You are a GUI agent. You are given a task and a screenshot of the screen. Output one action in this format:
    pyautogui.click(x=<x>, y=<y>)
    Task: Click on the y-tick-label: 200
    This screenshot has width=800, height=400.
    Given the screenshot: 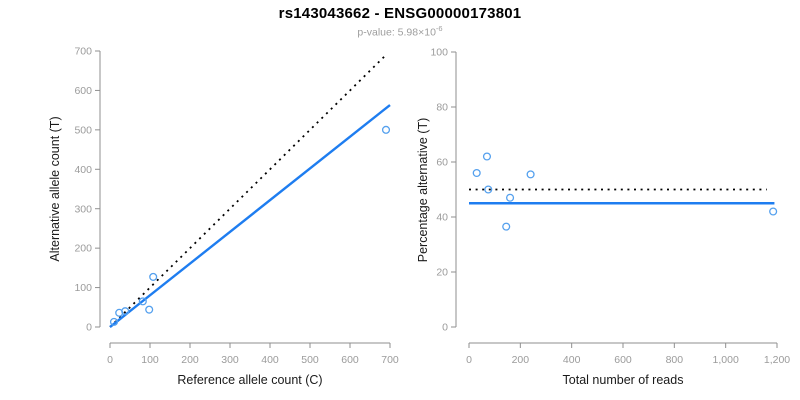 What is the action you would take?
    pyautogui.click(x=83, y=249)
    